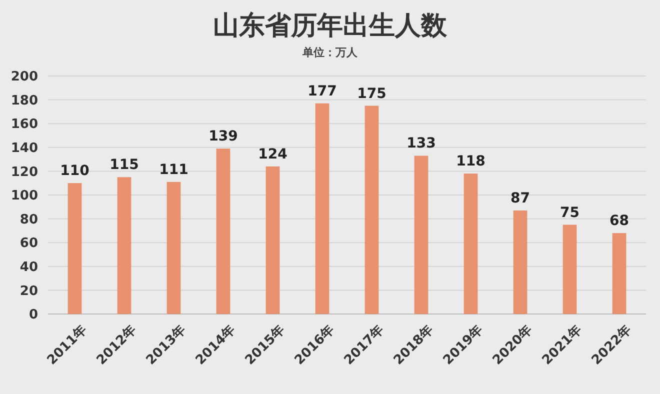 Image resolution: width=660 pixels, height=394 pixels. I want to click on y-tick-label: 80, so click(29, 220).